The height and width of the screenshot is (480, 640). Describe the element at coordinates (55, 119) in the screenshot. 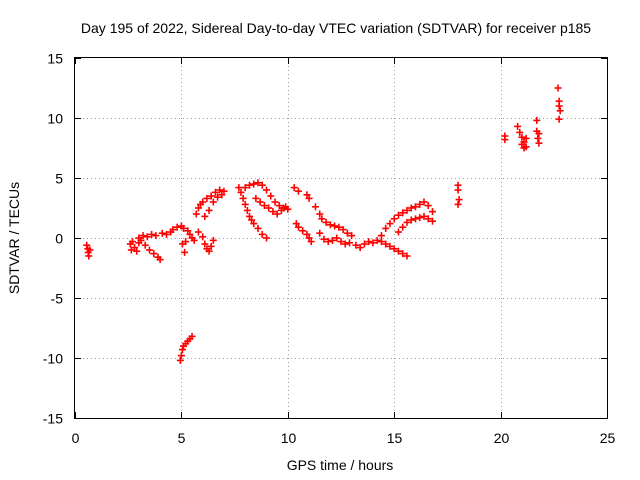

I see `y-tick-label: 10` at that location.